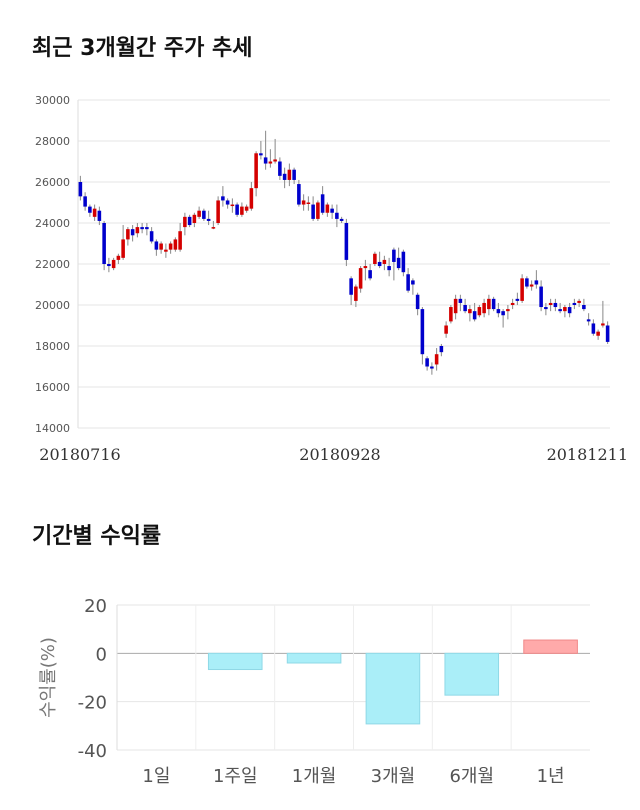 This screenshot has height=810, width=640. What do you see at coordinates (52, 428) in the screenshot?
I see `y-tick-label: 14000` at bounding box center [52, 428].